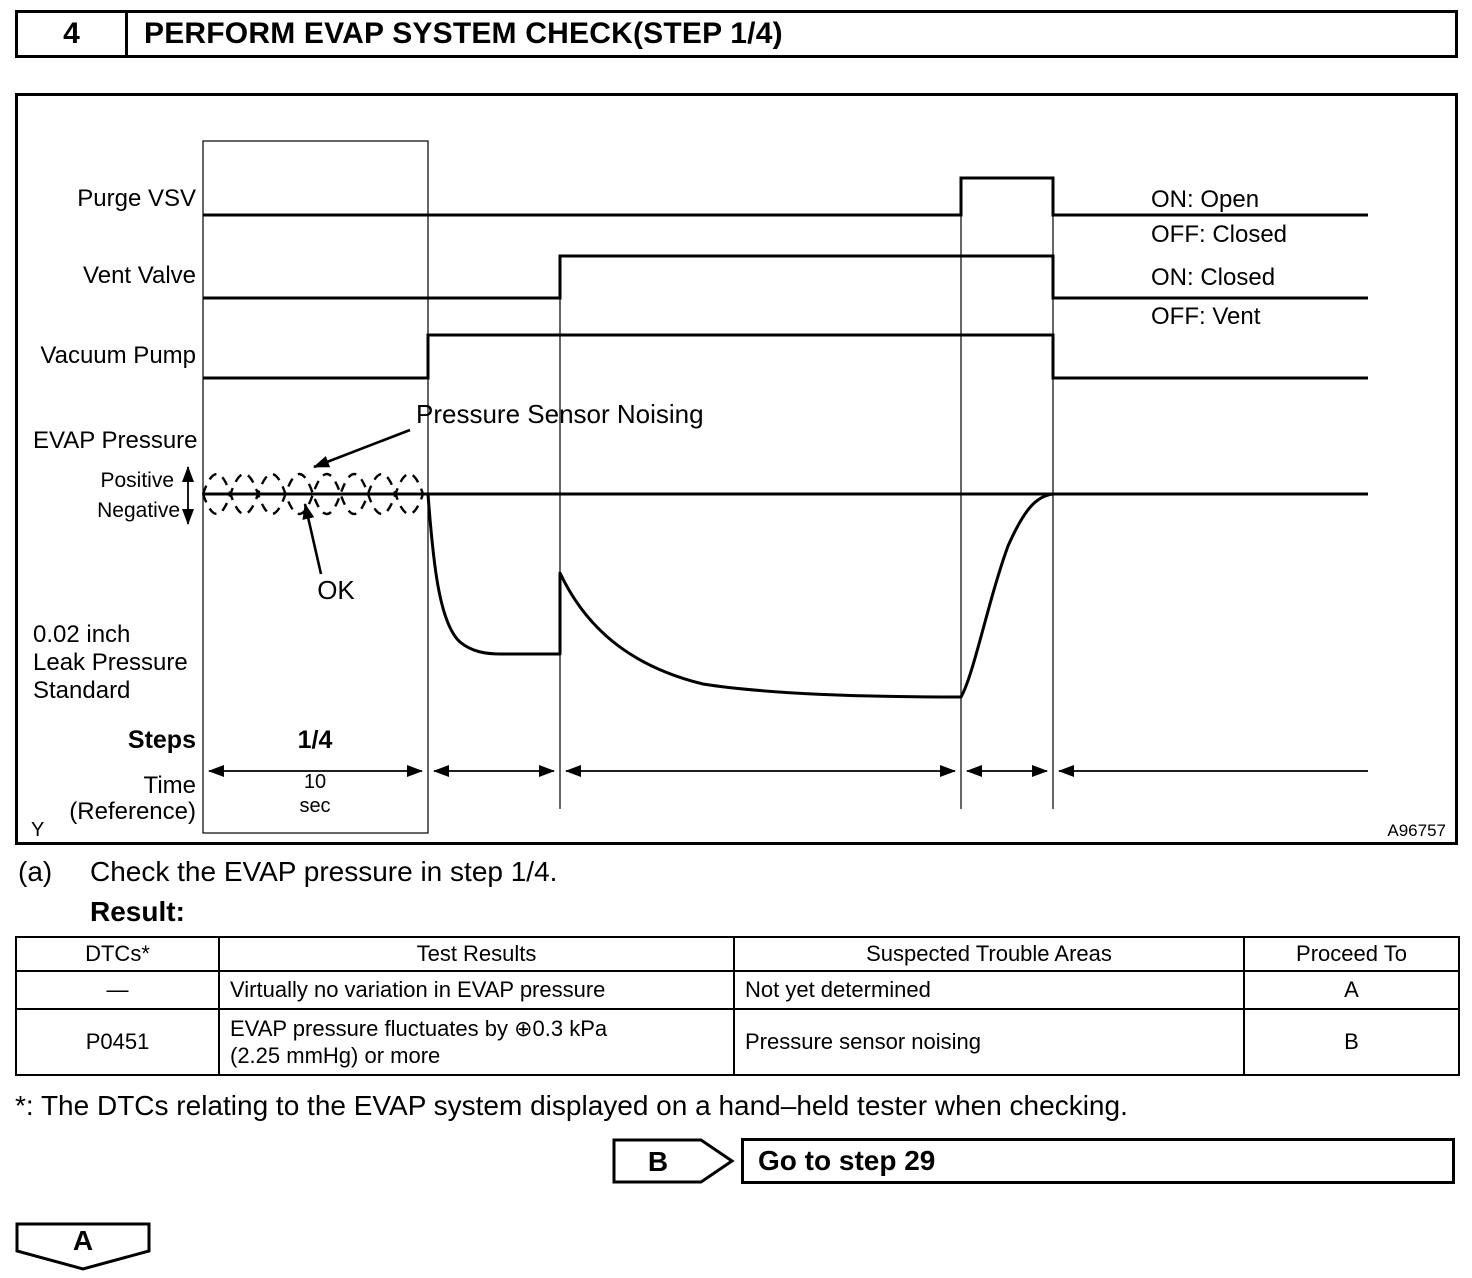 Image resolution: width=1472 pixels, height=1278 pixels. I want to click on branch-b-connector: B, so click(673, 1161).